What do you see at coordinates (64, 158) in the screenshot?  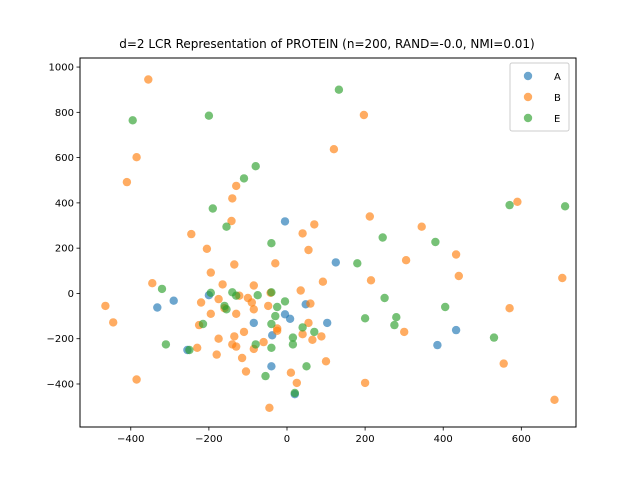 I see `y-tick-label: 600` at bounding box center [64, 158].